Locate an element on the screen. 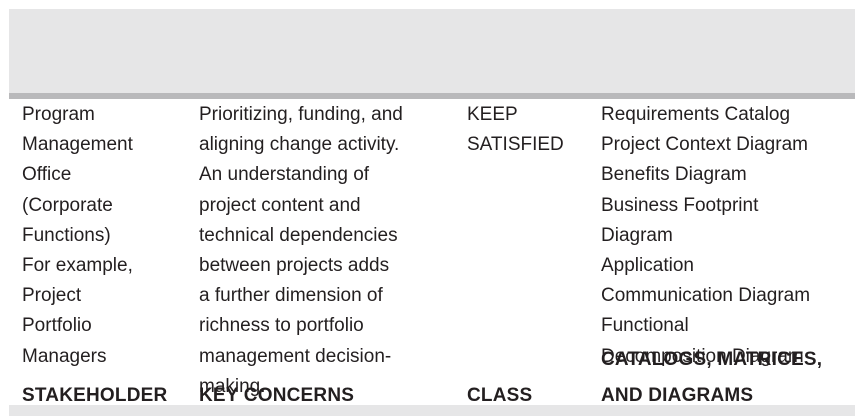 The width and height of the screenshot is (865, 416). stakeholder-line: For example, is located at coordinates (77, 266).